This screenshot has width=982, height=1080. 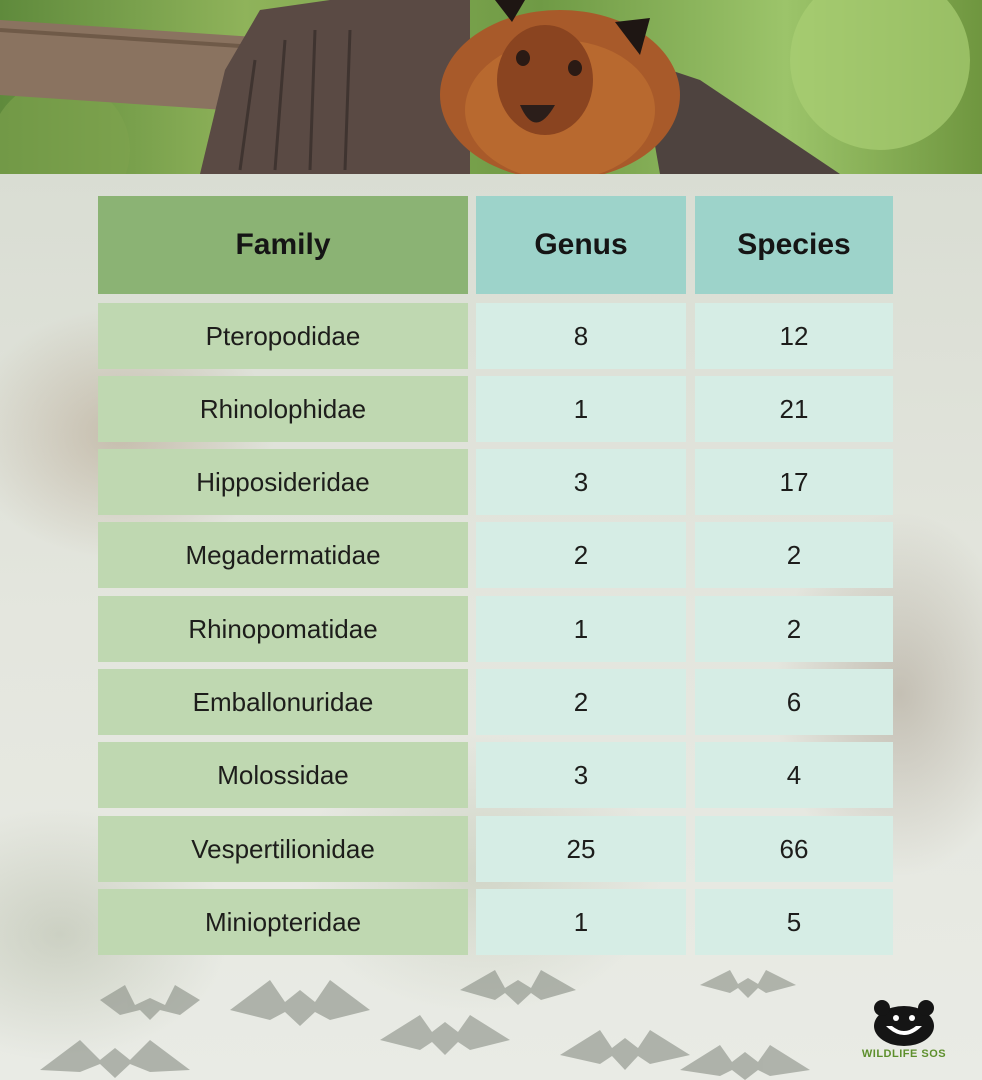 What do you see at coordinates (581, 245) in the screenshot?
I see `header-genus: Genus` at bounding box center [581, 245].